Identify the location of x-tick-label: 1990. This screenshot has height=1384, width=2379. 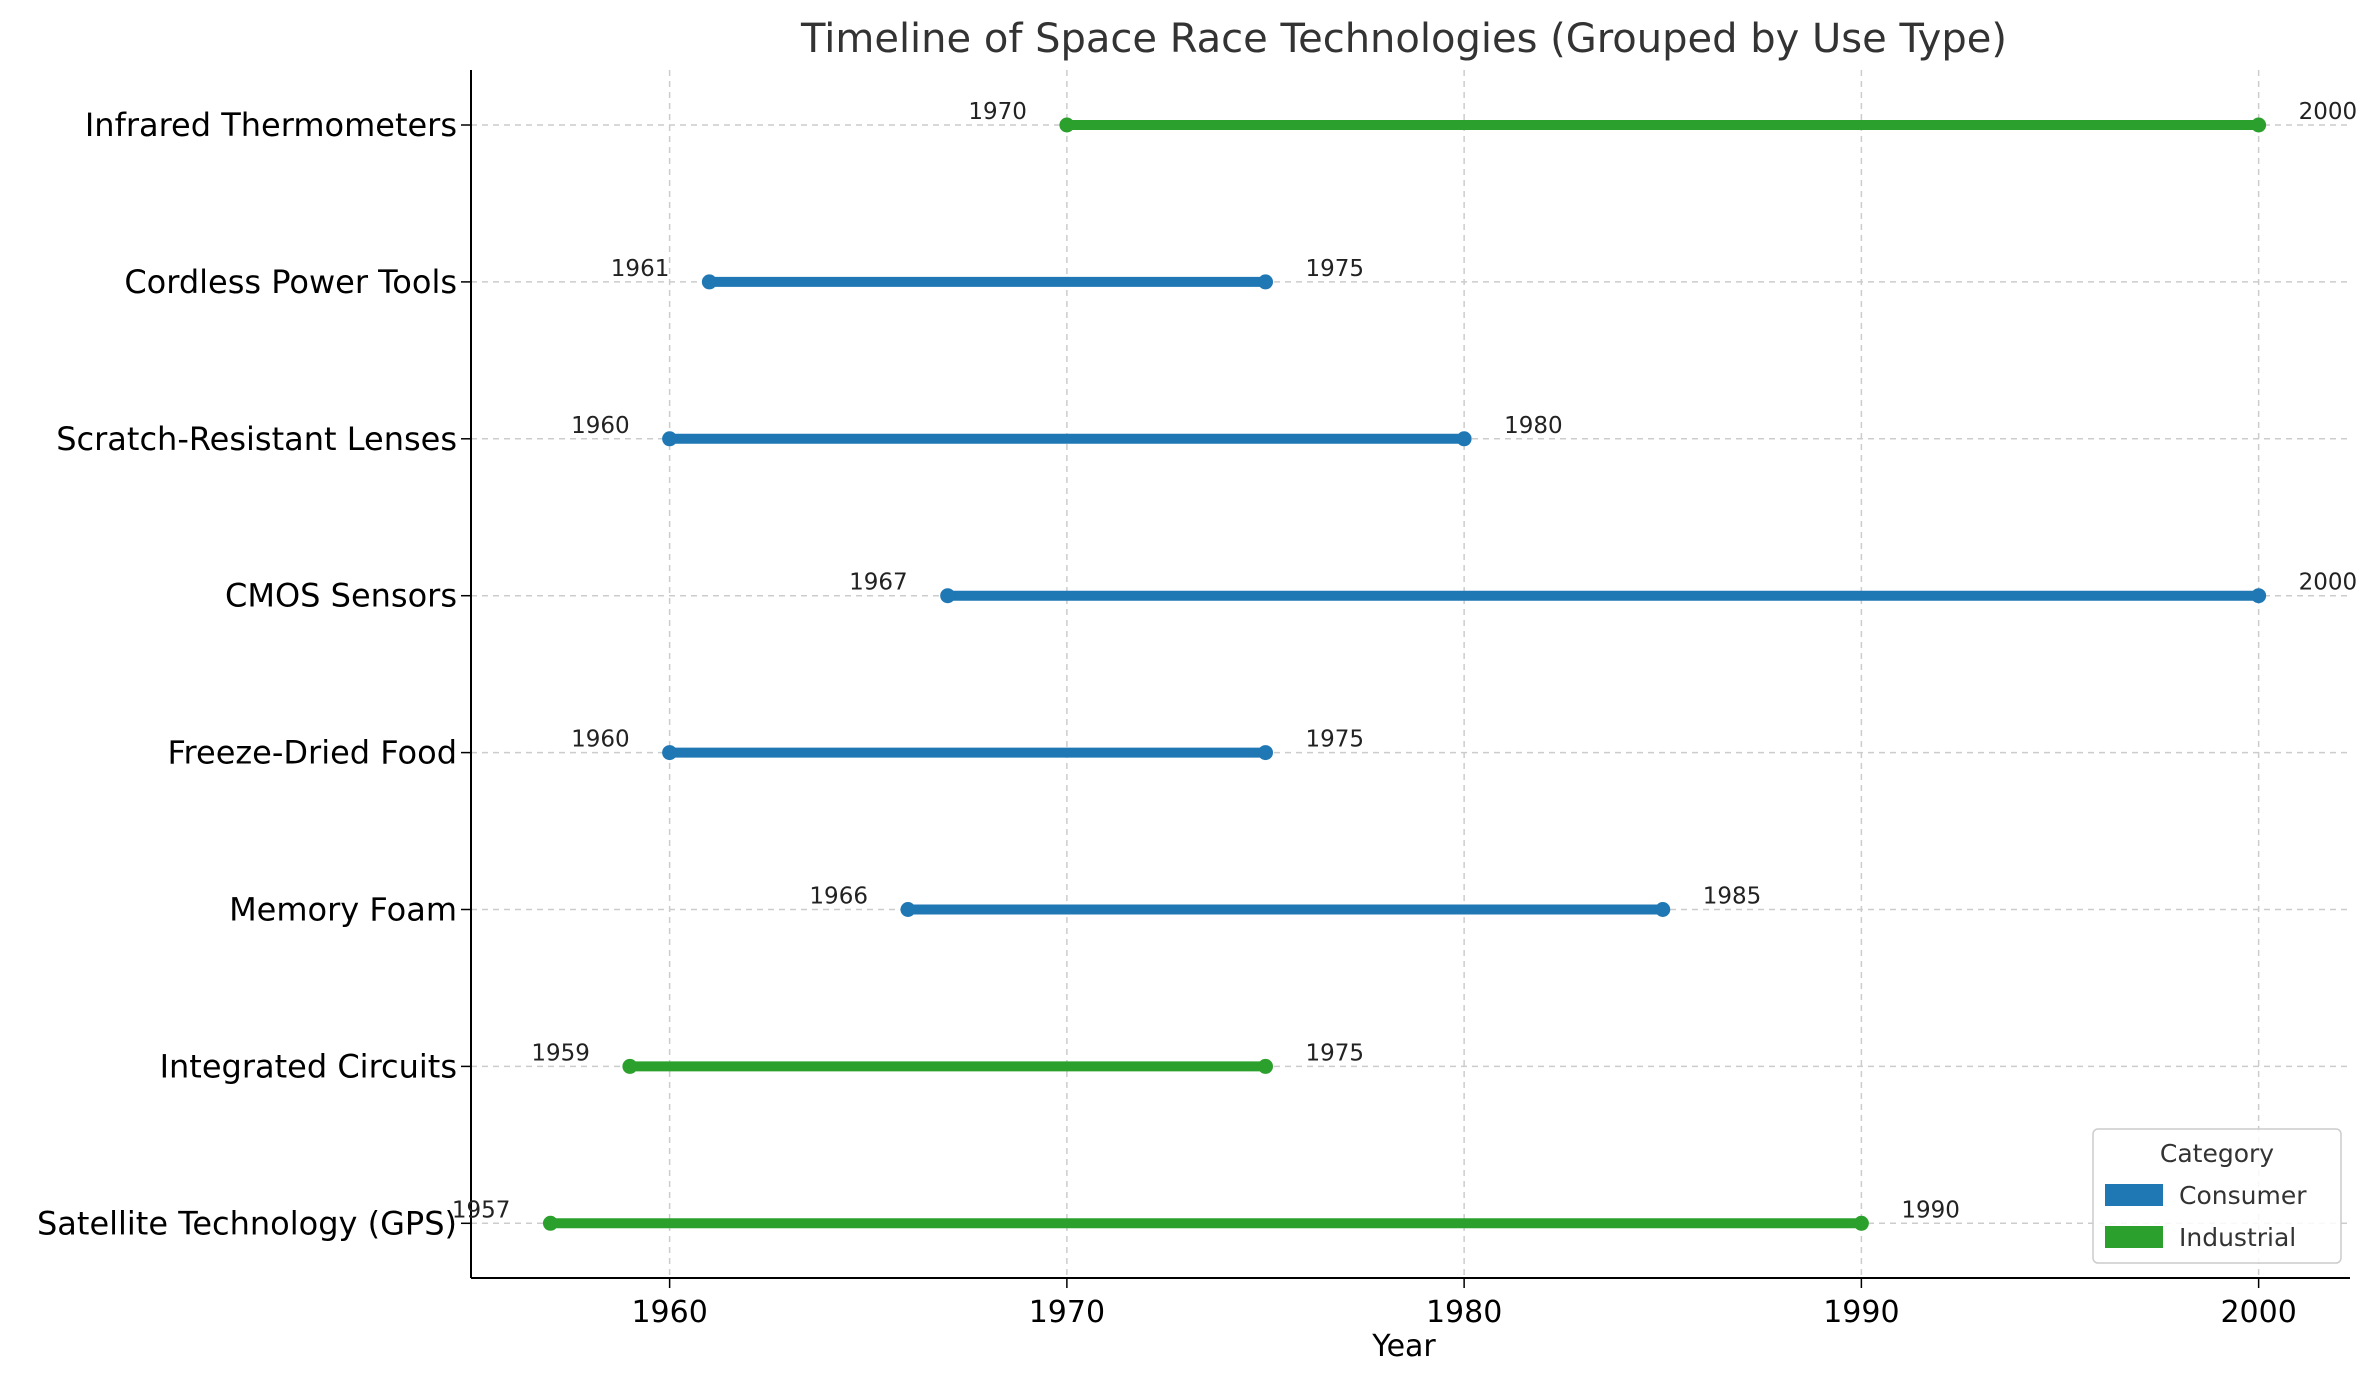
(1861, 1312).